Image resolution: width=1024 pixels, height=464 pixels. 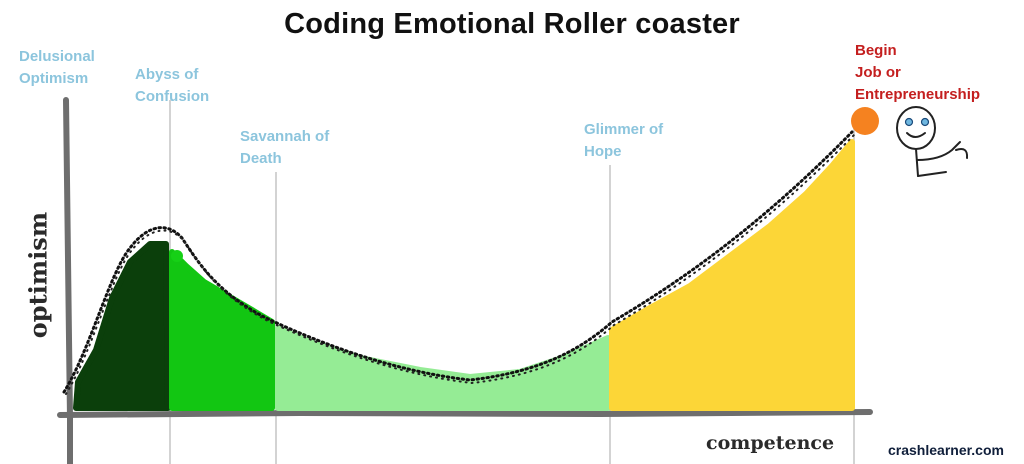 What do you see at coordinates (946, 450) in the screenshot?
I see `brand-watermark: crashlearner.com` at bounding box center [946, 450].